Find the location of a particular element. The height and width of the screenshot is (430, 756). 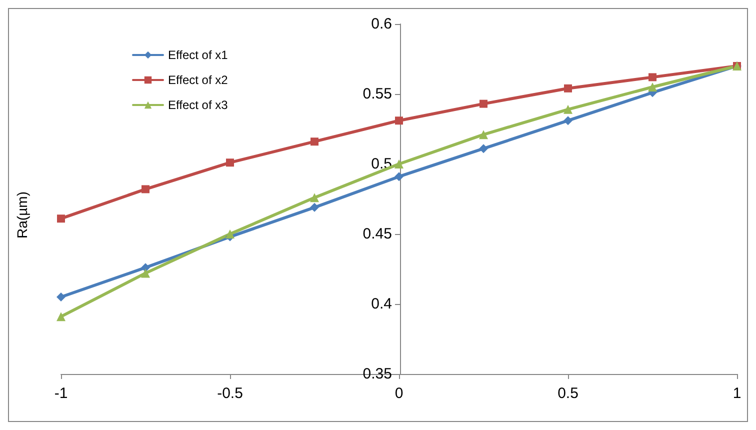

legend-label: Effect of x2 is located at coordinates (198, 80).